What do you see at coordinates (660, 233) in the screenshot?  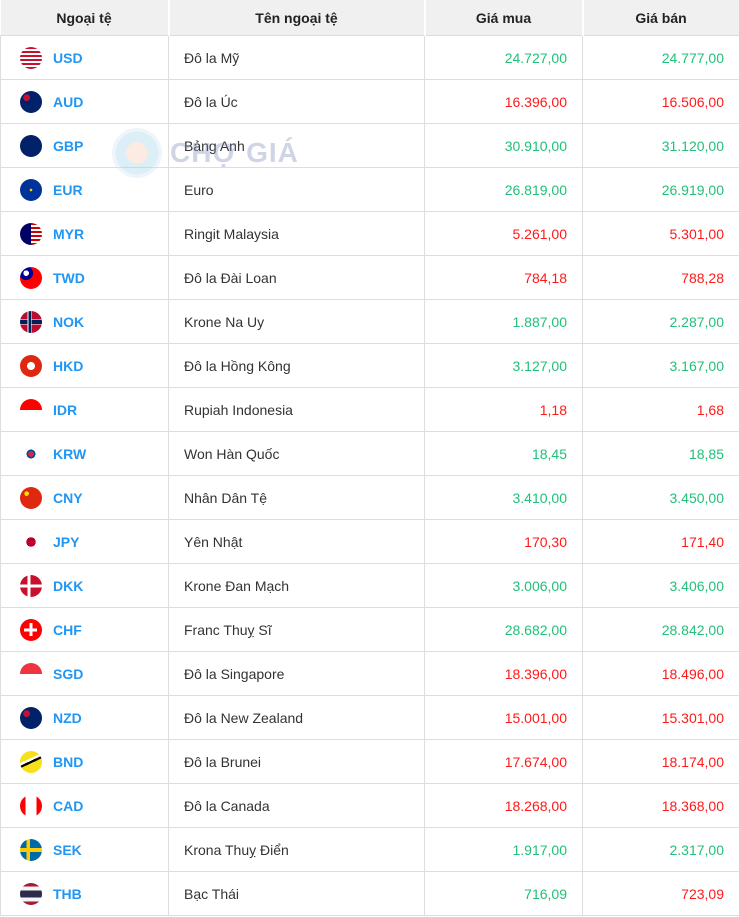 I see `sell-price: 5.301,00` at bounding box center [660, 233].